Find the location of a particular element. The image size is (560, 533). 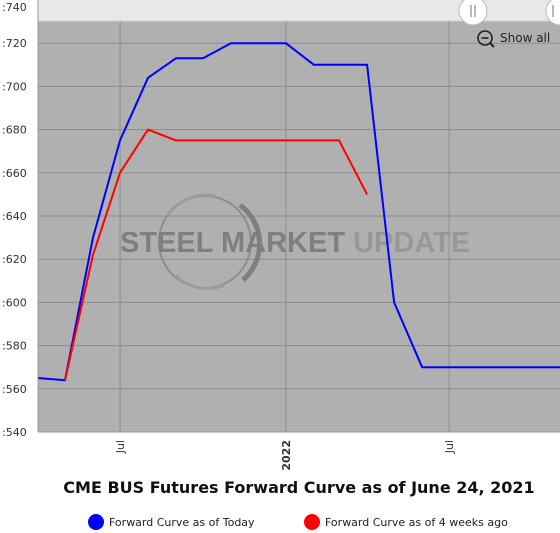

x-axis-ticks: Jul 2022 Jul is located at coordinates (285, 455).